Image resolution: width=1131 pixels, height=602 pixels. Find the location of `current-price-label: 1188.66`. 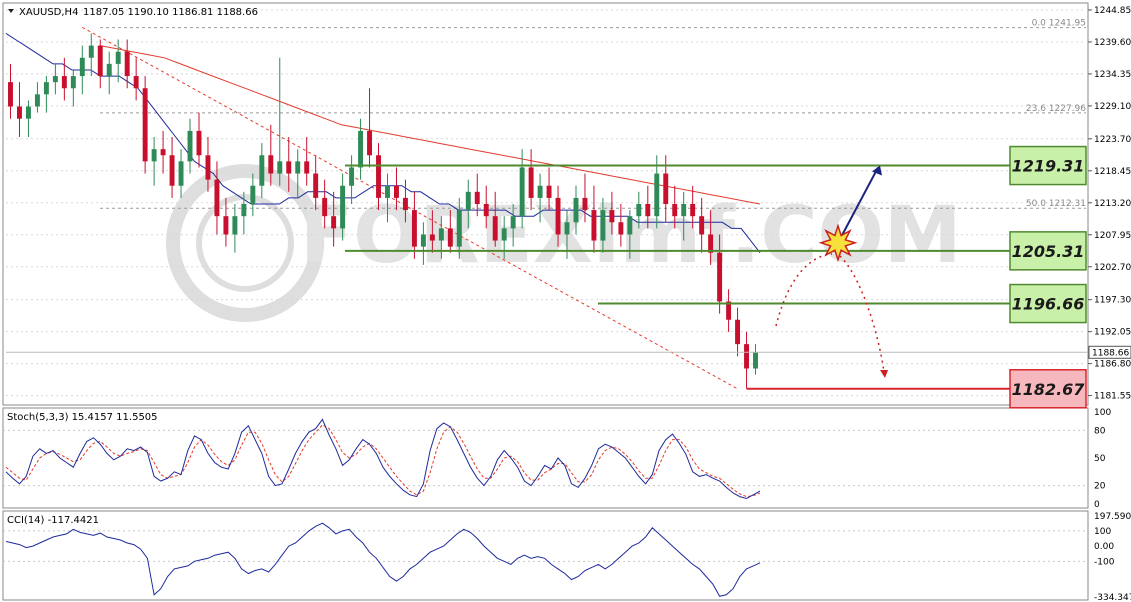

current-price-label: 1188.66 is located at coordinates (1110, 353).